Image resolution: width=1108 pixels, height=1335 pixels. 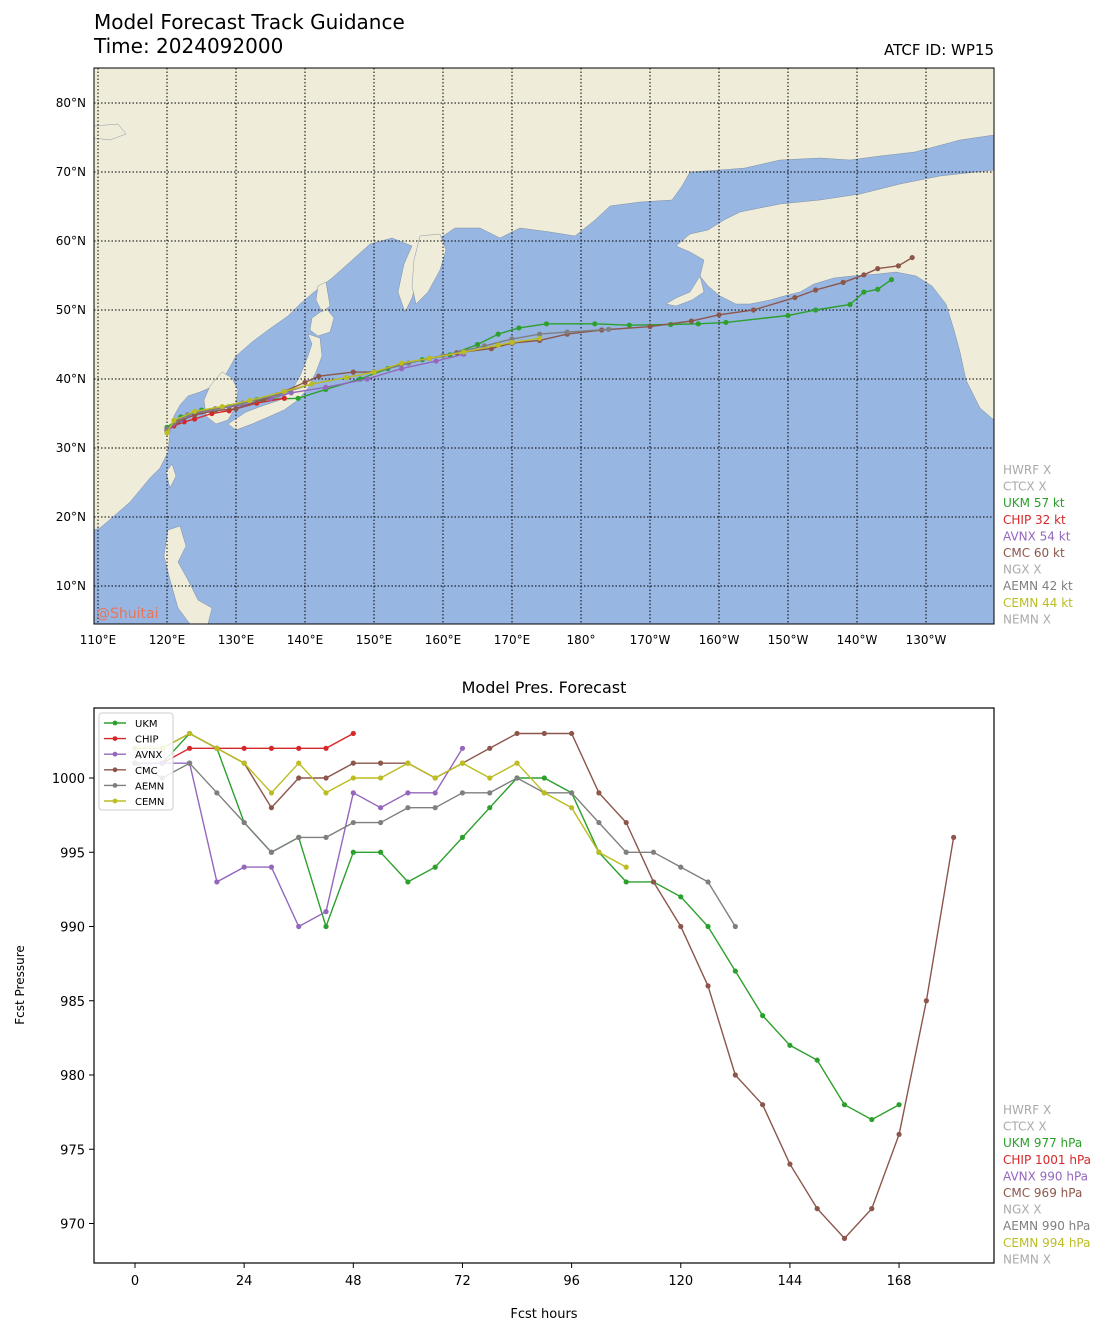 I want to click on x-tick-label: 120, so click(x=680, y=1281).